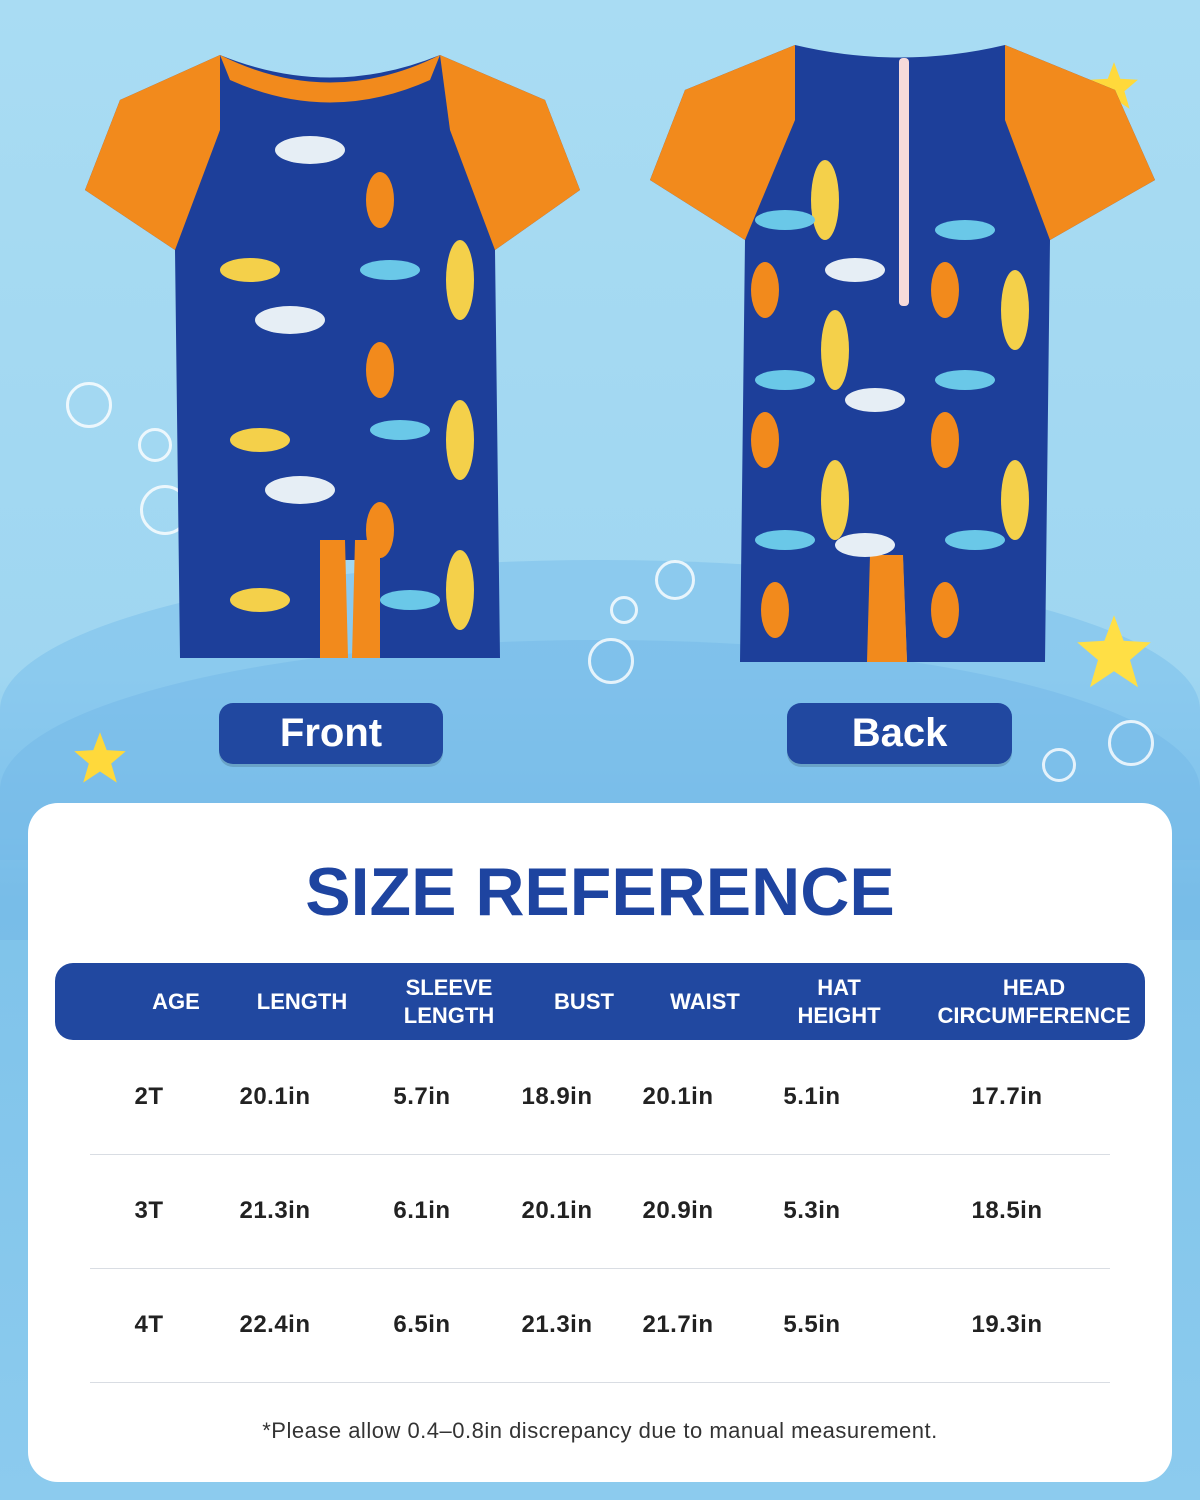 Image resolution: width=1200 pixels, height=1500 pixels. What do you see at coordinates (1007, 1324) in the screenshot?
I see `table-cell: 19.3in` at bounding box center [1007, 1324].